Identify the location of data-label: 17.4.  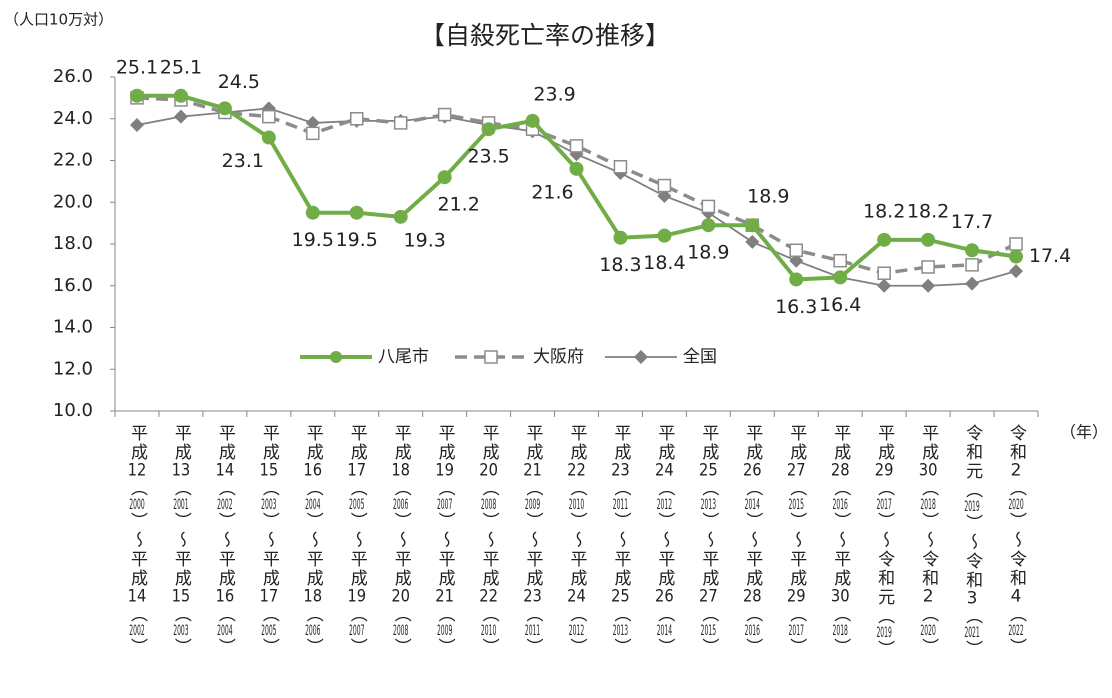
(1050, 256).